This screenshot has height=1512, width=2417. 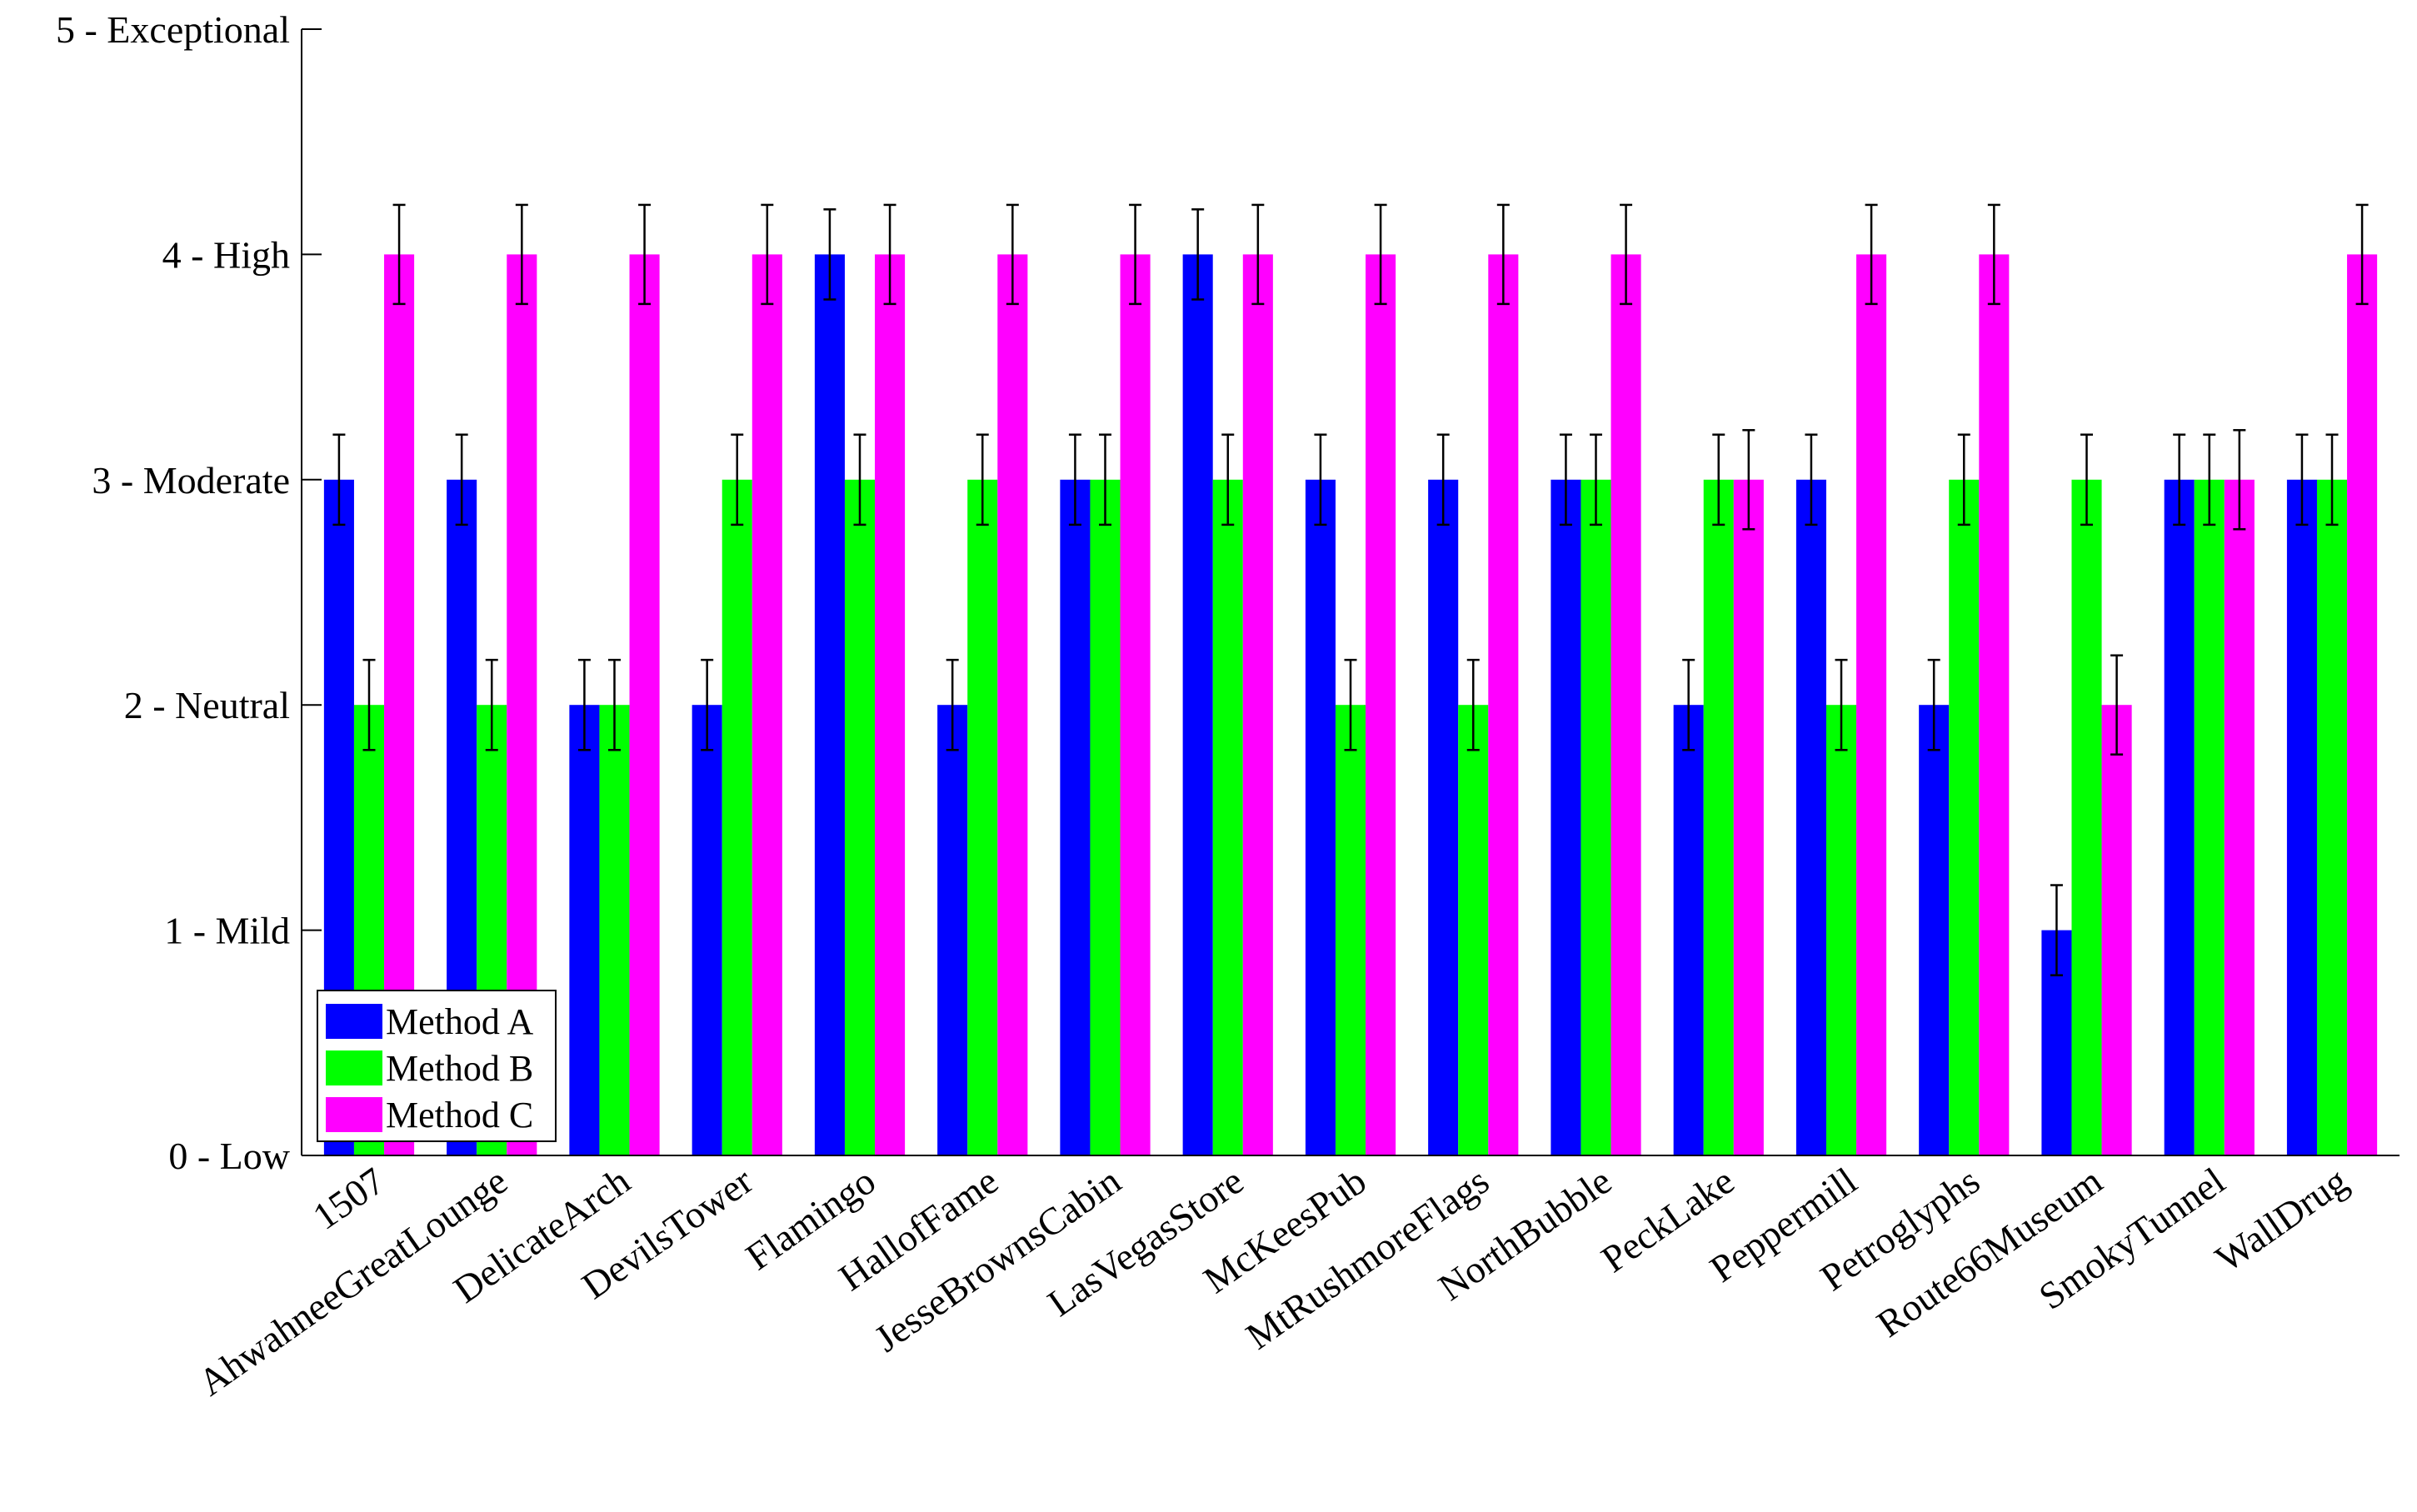 What do you see at coordinates (173, 29) in the screenshot?
I see `y-tick-label: 5 - Exceptional` at bounding box center [173, 29].